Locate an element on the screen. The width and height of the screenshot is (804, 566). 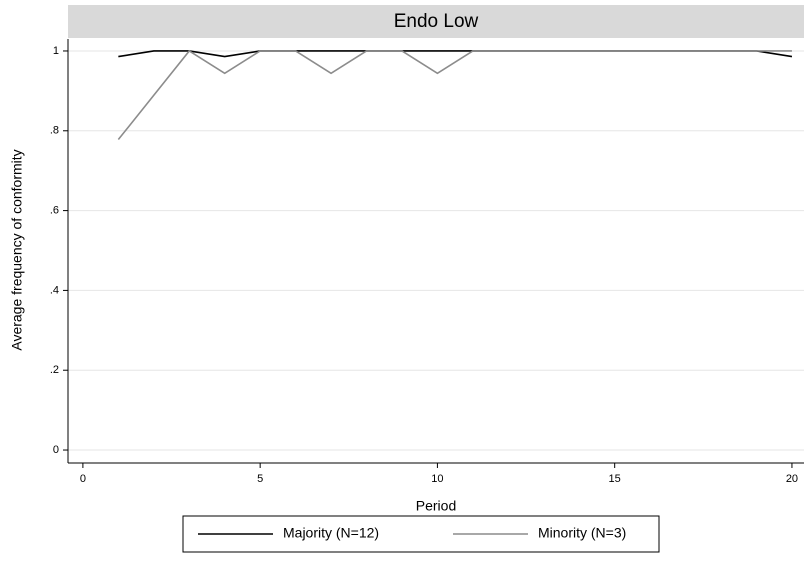
x-axis-label: Period is located at coordinates (436, 506).